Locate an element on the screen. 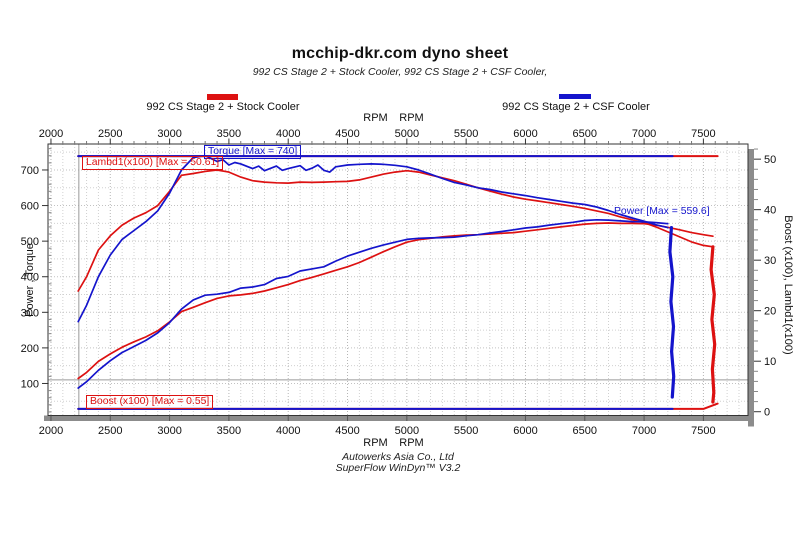  bottom-axis-title-rpm-2: RPM is located at coordinates (411, 443).